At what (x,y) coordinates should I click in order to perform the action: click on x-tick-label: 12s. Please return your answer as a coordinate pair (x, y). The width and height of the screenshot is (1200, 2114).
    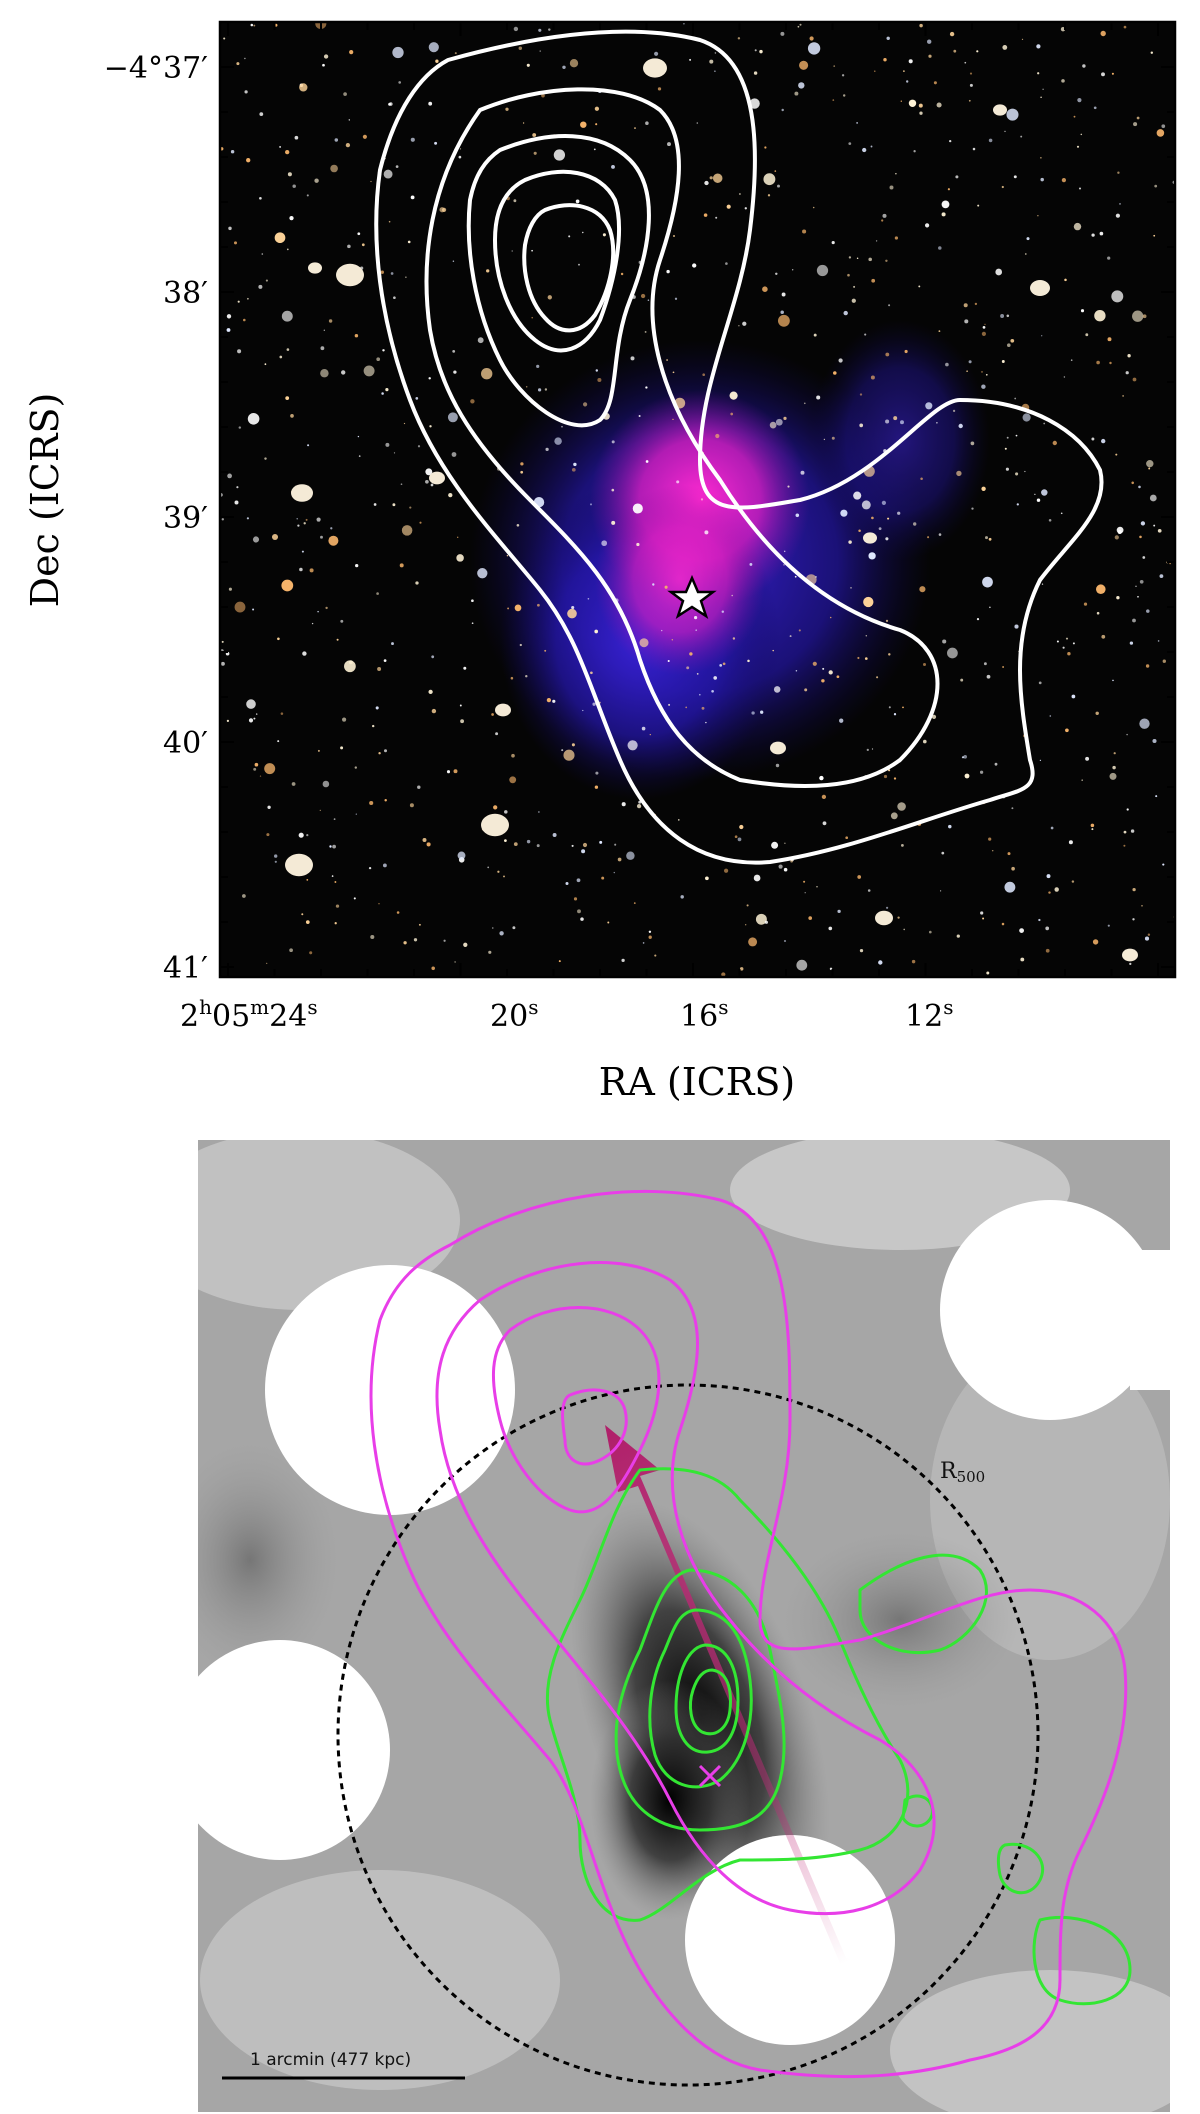
    Looking at the image, I should click on (929, 1014).